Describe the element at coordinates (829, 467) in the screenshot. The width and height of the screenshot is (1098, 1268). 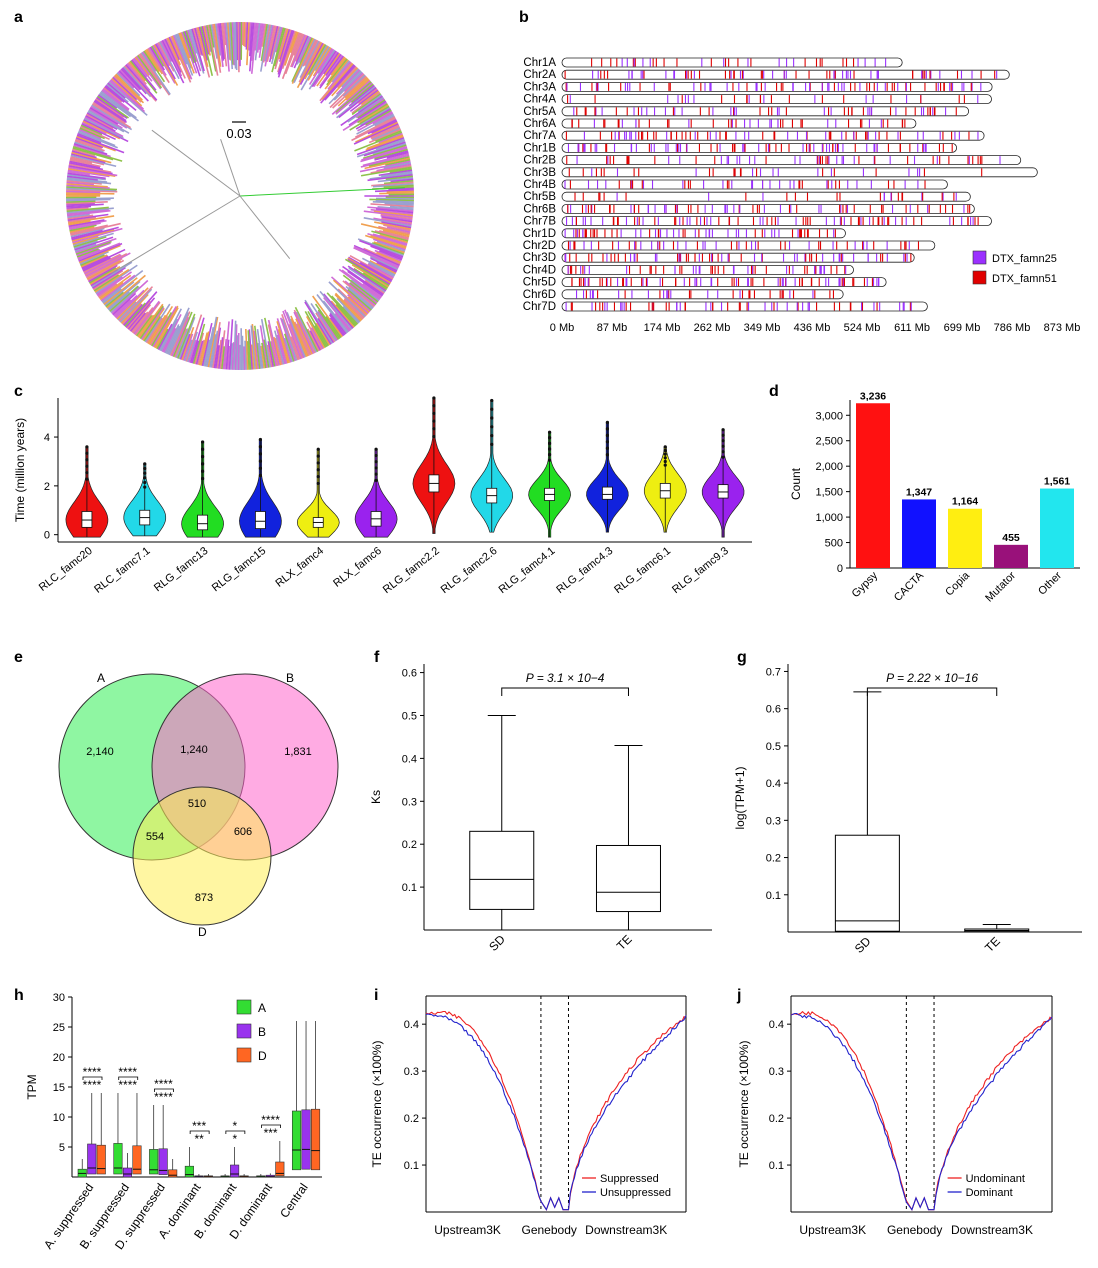
I see `y-tick-label: 2,000` at that location.